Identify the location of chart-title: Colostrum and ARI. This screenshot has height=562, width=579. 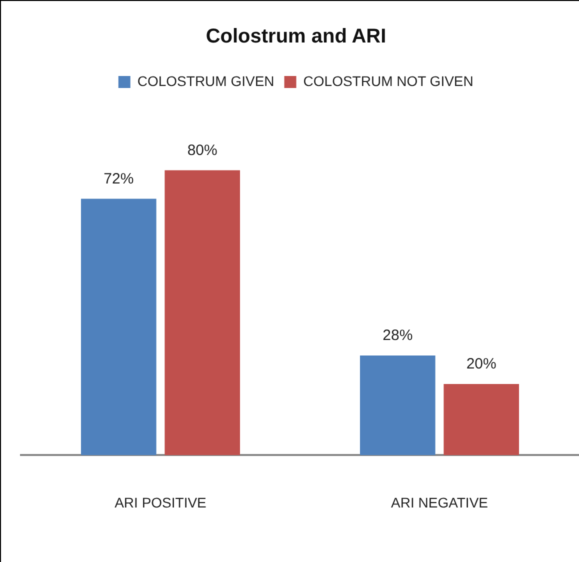
(296, 37).